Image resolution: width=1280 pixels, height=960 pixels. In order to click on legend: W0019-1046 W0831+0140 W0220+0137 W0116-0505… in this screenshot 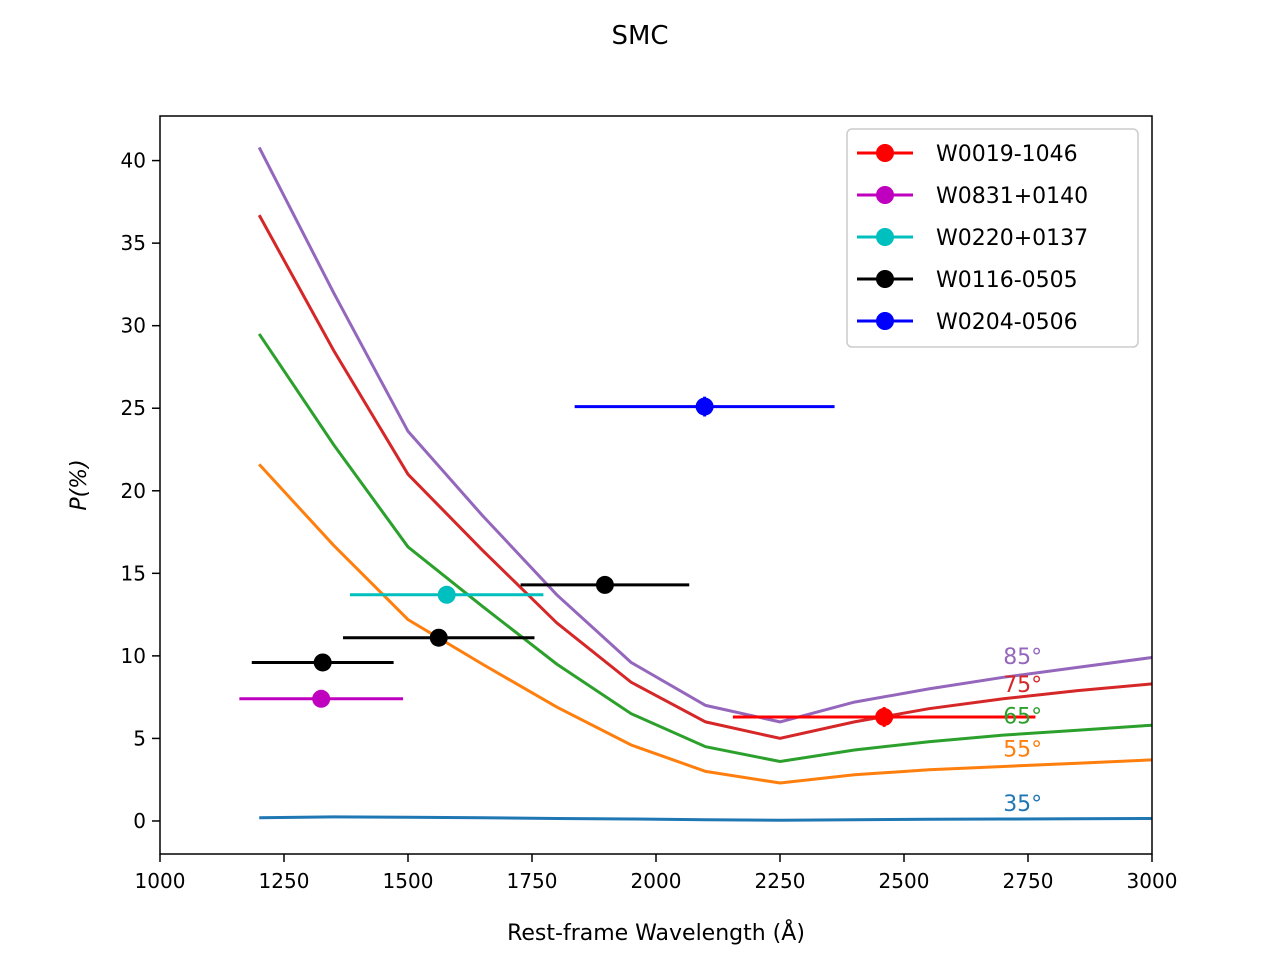, I will do `click(992, 238)`.